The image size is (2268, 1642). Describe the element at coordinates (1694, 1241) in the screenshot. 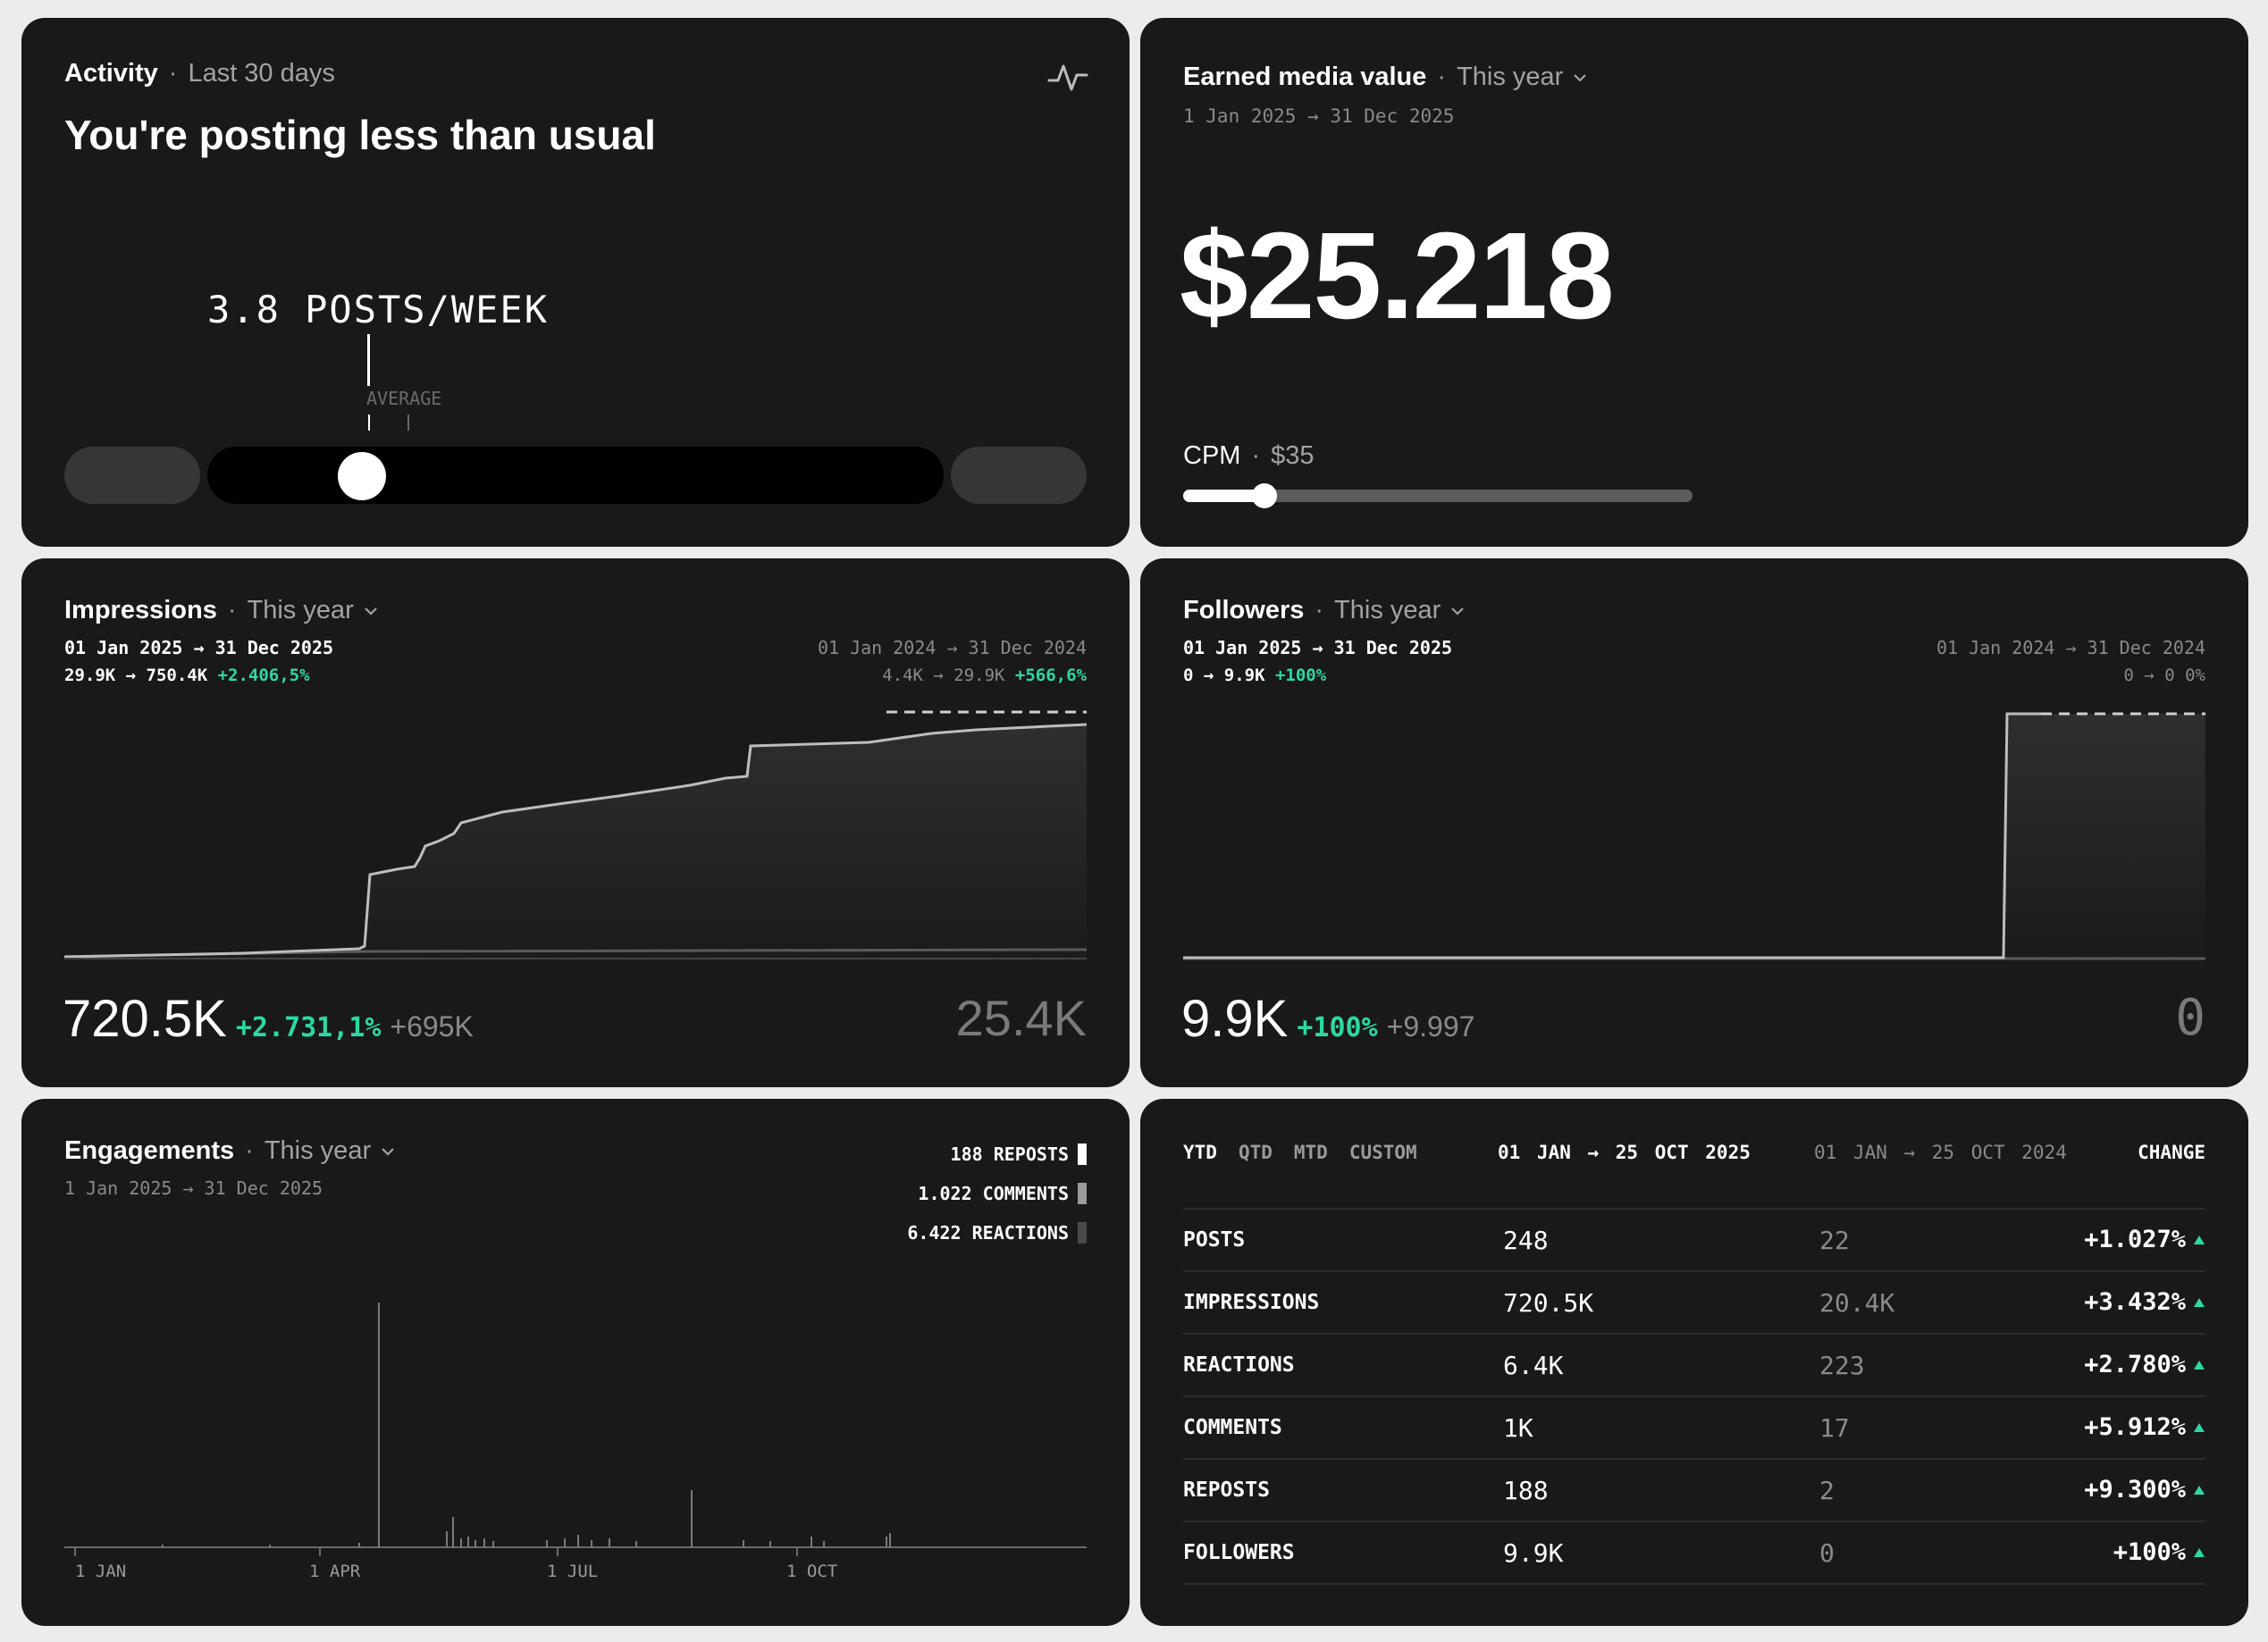

I see `table-row: POSTS 248 22 +1.027%` at that location.